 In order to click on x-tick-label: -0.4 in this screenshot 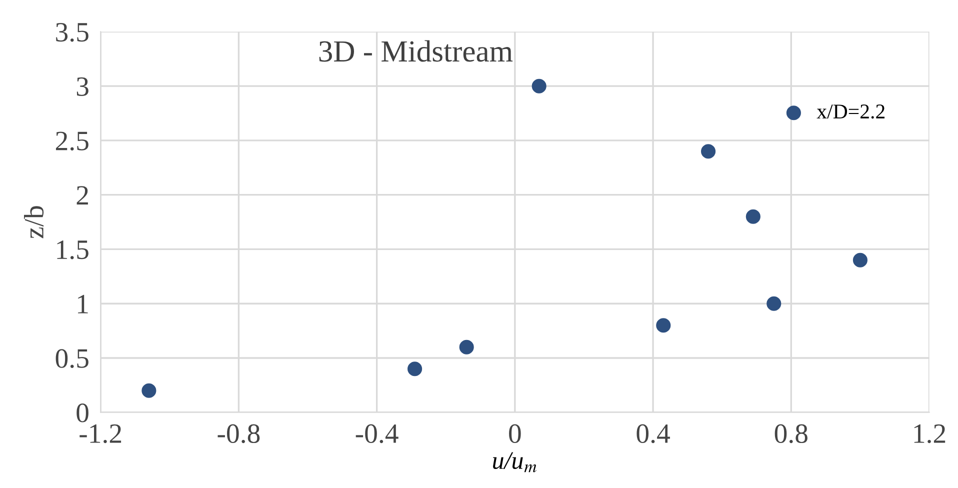, I will do `click(377, 434)`.